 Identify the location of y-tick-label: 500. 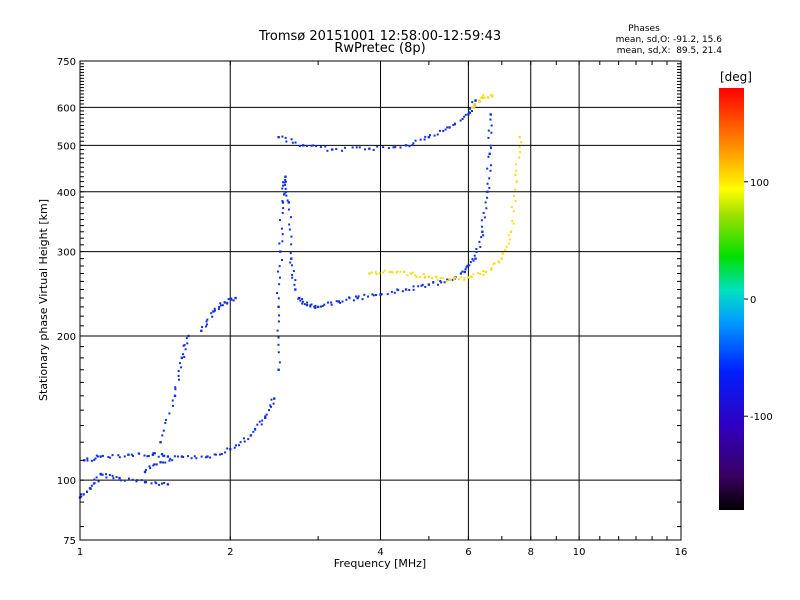
(66, 146).